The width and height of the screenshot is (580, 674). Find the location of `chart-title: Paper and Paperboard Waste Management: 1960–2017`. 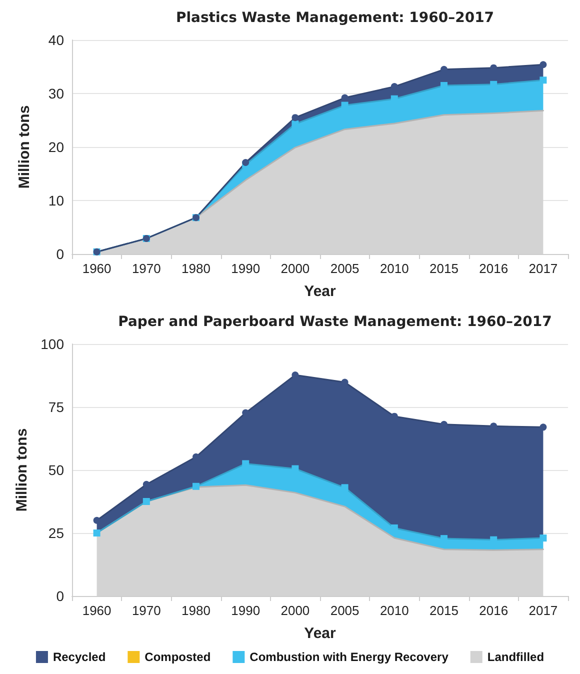

chart-title: Paper and Paperboard Waste Management: 1960–2017 is located at coordinates (335, 322).